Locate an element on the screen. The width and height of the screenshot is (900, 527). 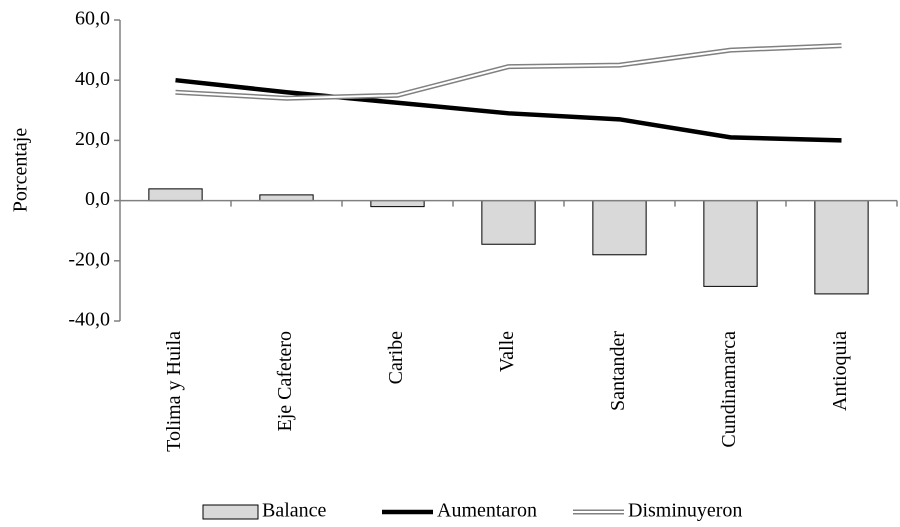
legend-label: Disminuyeron is located at coordinates (685, 511).